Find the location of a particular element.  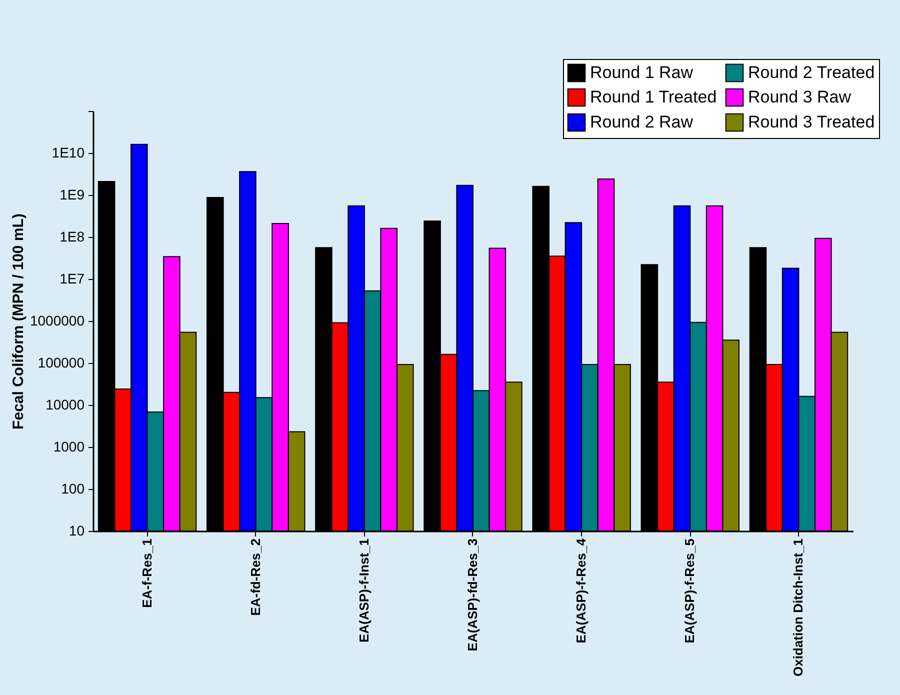

y-axis-title: Fecal Coliform (MPN / 100 mL) is located at coordinates (18, 322).